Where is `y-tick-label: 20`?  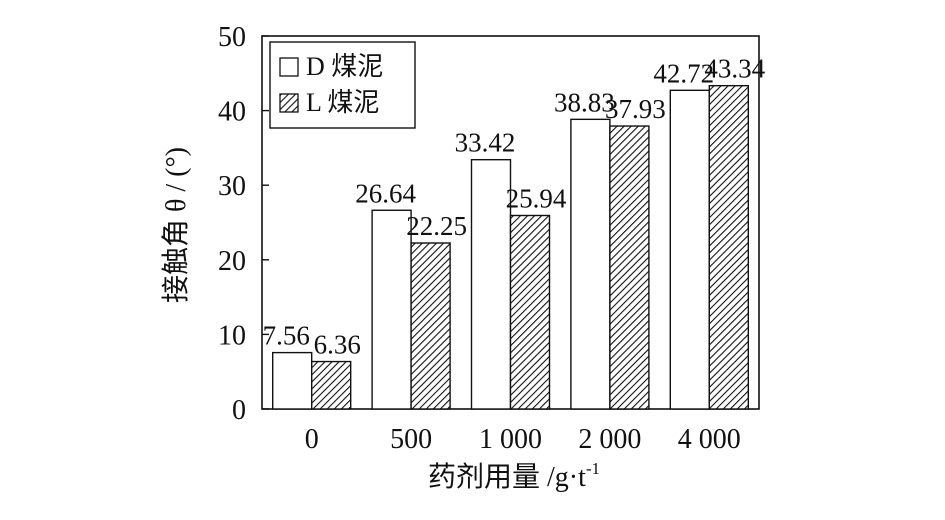
y-tick-label: 20 is located at coordinates (232, 261).